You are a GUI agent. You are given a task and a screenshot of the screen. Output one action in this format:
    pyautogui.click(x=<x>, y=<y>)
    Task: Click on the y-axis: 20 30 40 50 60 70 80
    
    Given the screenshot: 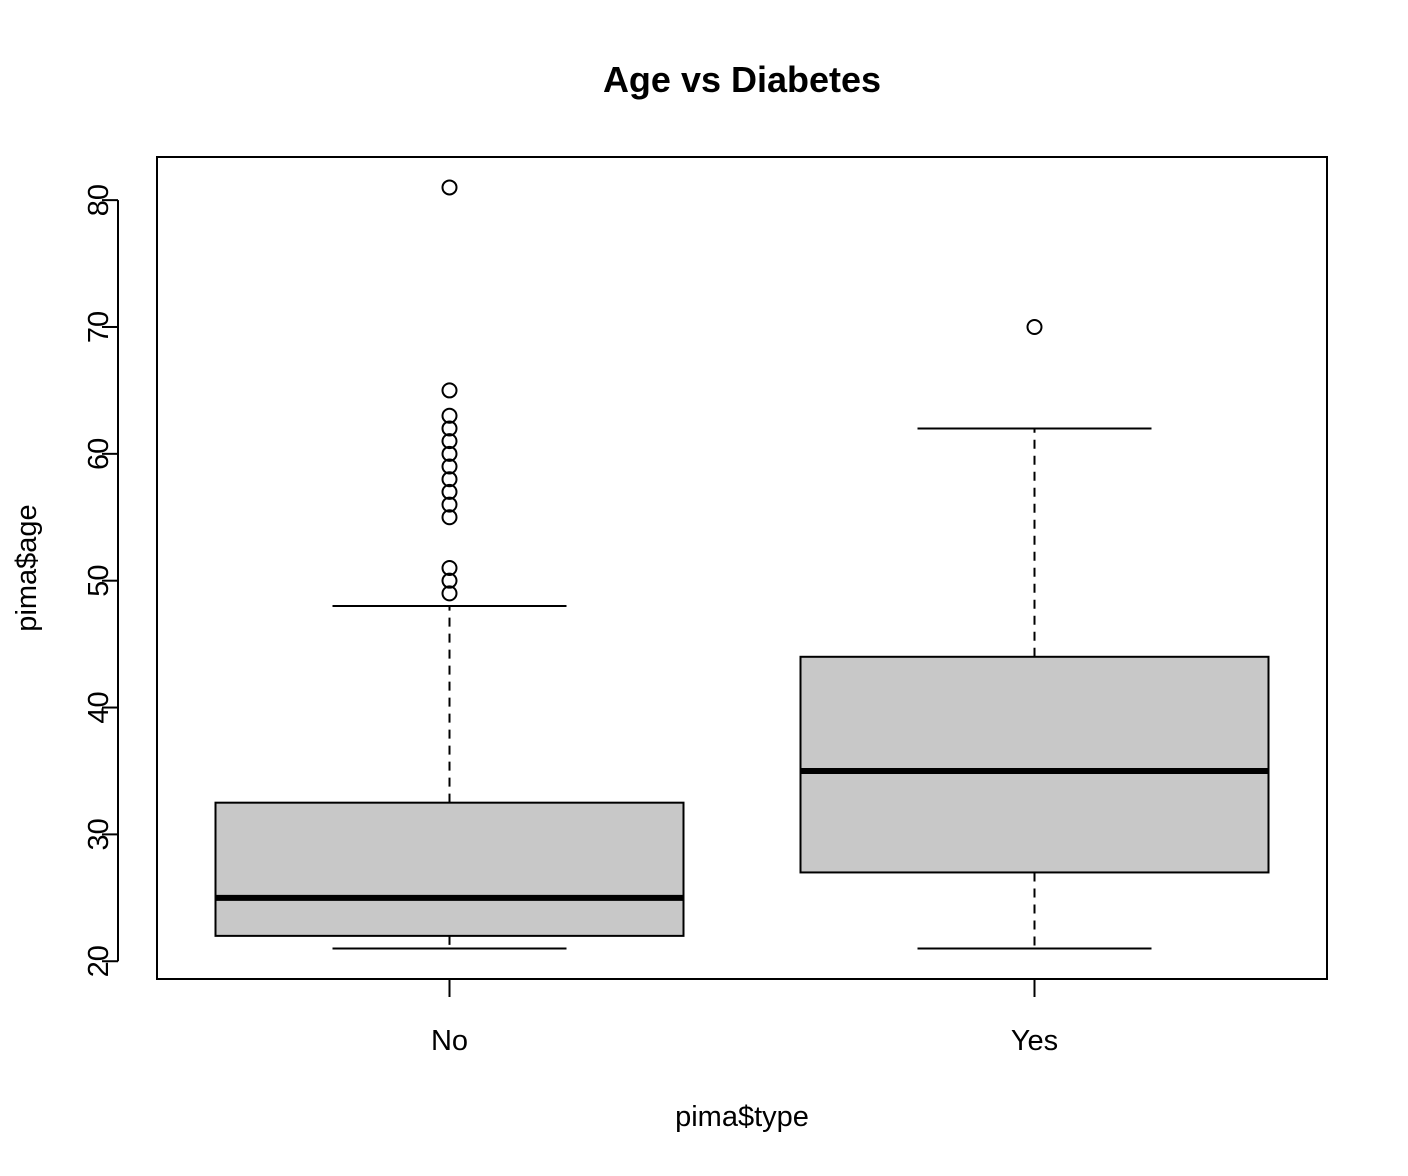 What is the action you would take?
    pyautogui.click(x=101, y=580)
    